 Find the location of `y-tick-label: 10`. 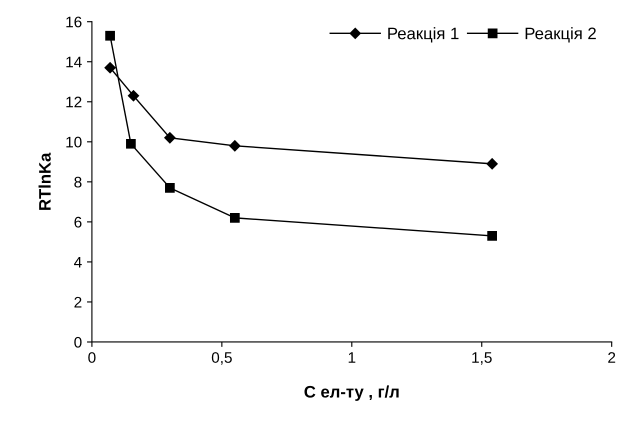

y-tick-label: 10 is located at coordinates (74, 142).